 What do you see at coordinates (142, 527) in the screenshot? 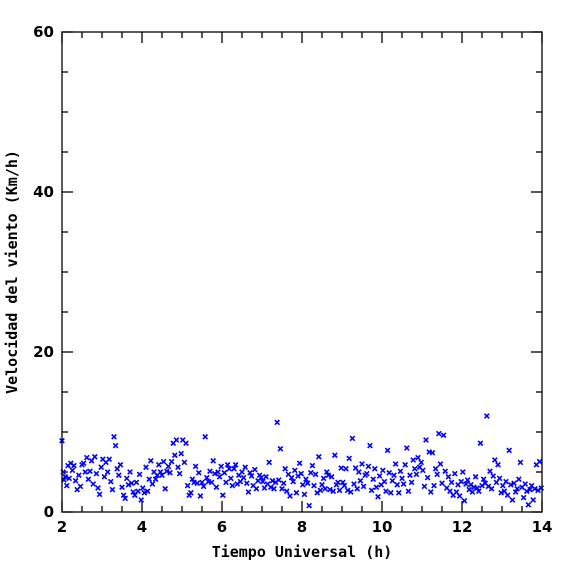
I see `x-tick-label: 4` at bounding box center [142, 527].